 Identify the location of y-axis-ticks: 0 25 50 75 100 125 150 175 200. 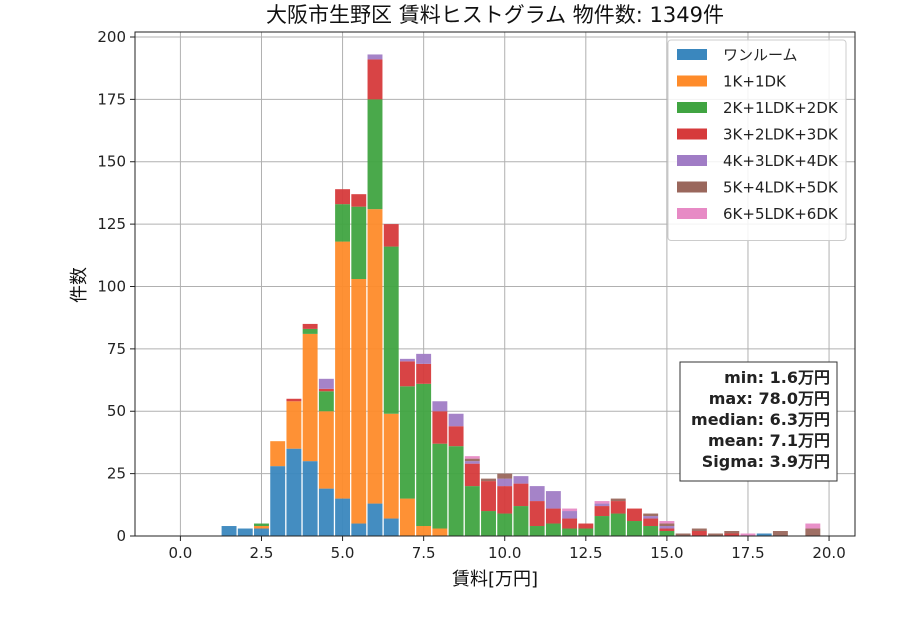
(116, 286).